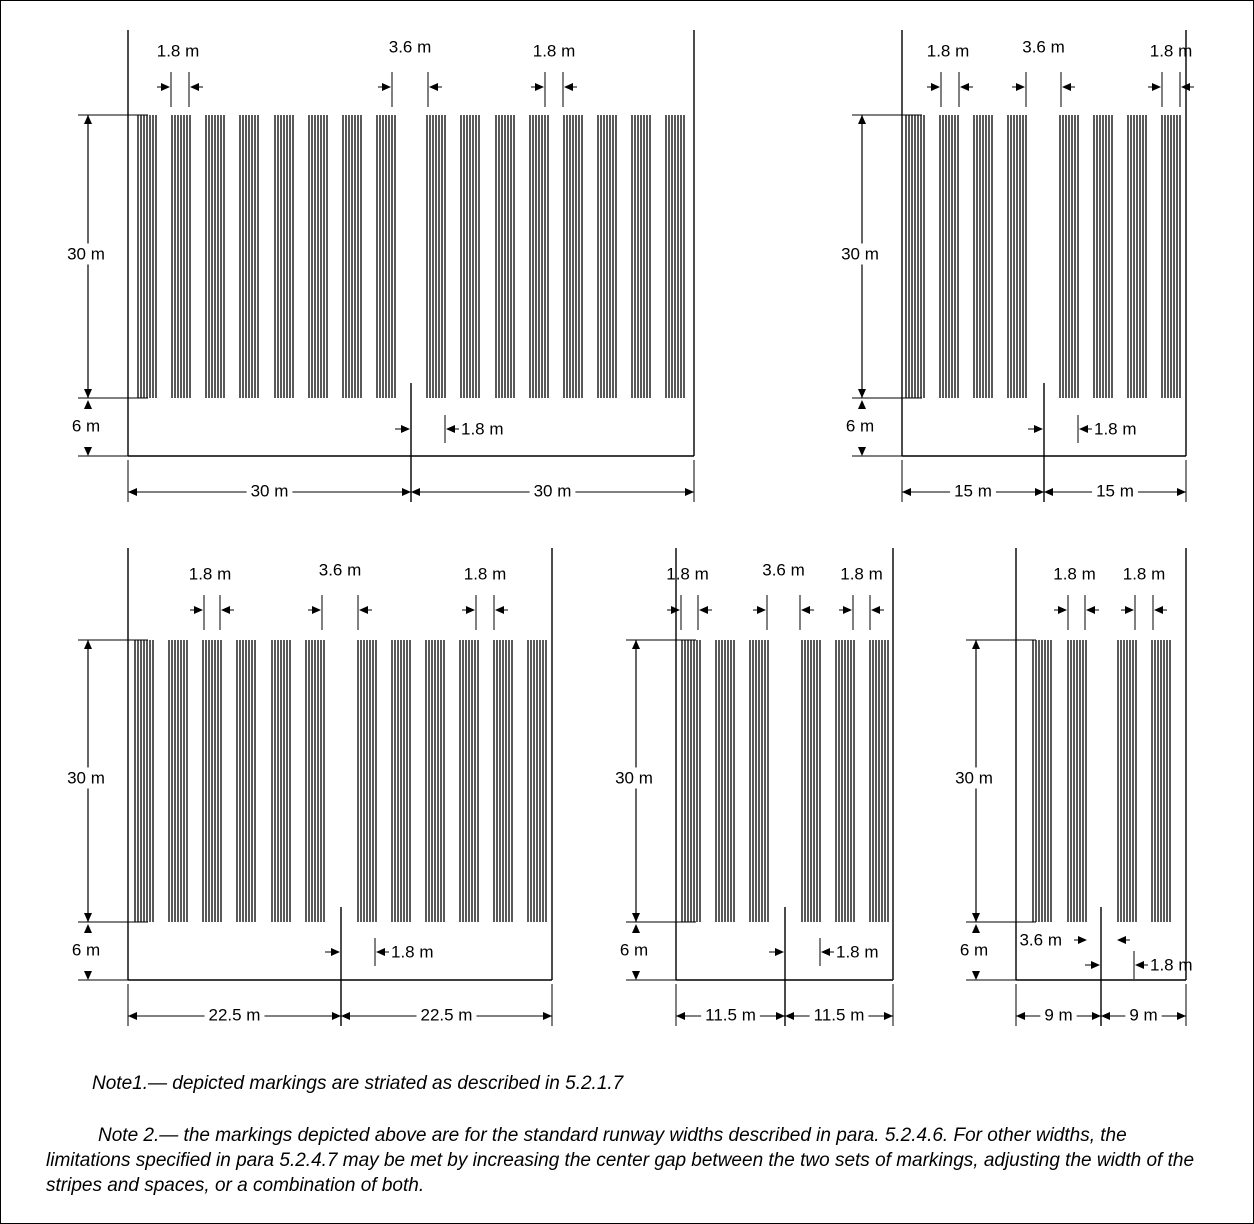 The height and width of the screenshot is (1224, 1254). I want to click on panel-30m: 30 m 6 m 1.8 m 1.8 m 3.6 m 1.8 m 15 m 15 m, so click(1016, 266).